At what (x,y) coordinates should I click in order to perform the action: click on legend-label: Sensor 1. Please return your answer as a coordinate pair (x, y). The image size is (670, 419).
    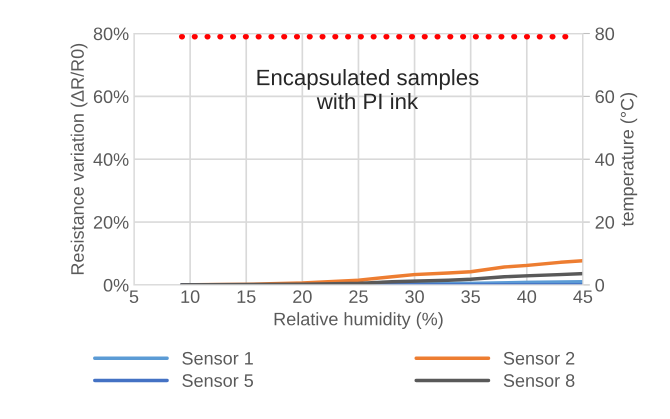
    Looking at the image, I should click on (217, 358).